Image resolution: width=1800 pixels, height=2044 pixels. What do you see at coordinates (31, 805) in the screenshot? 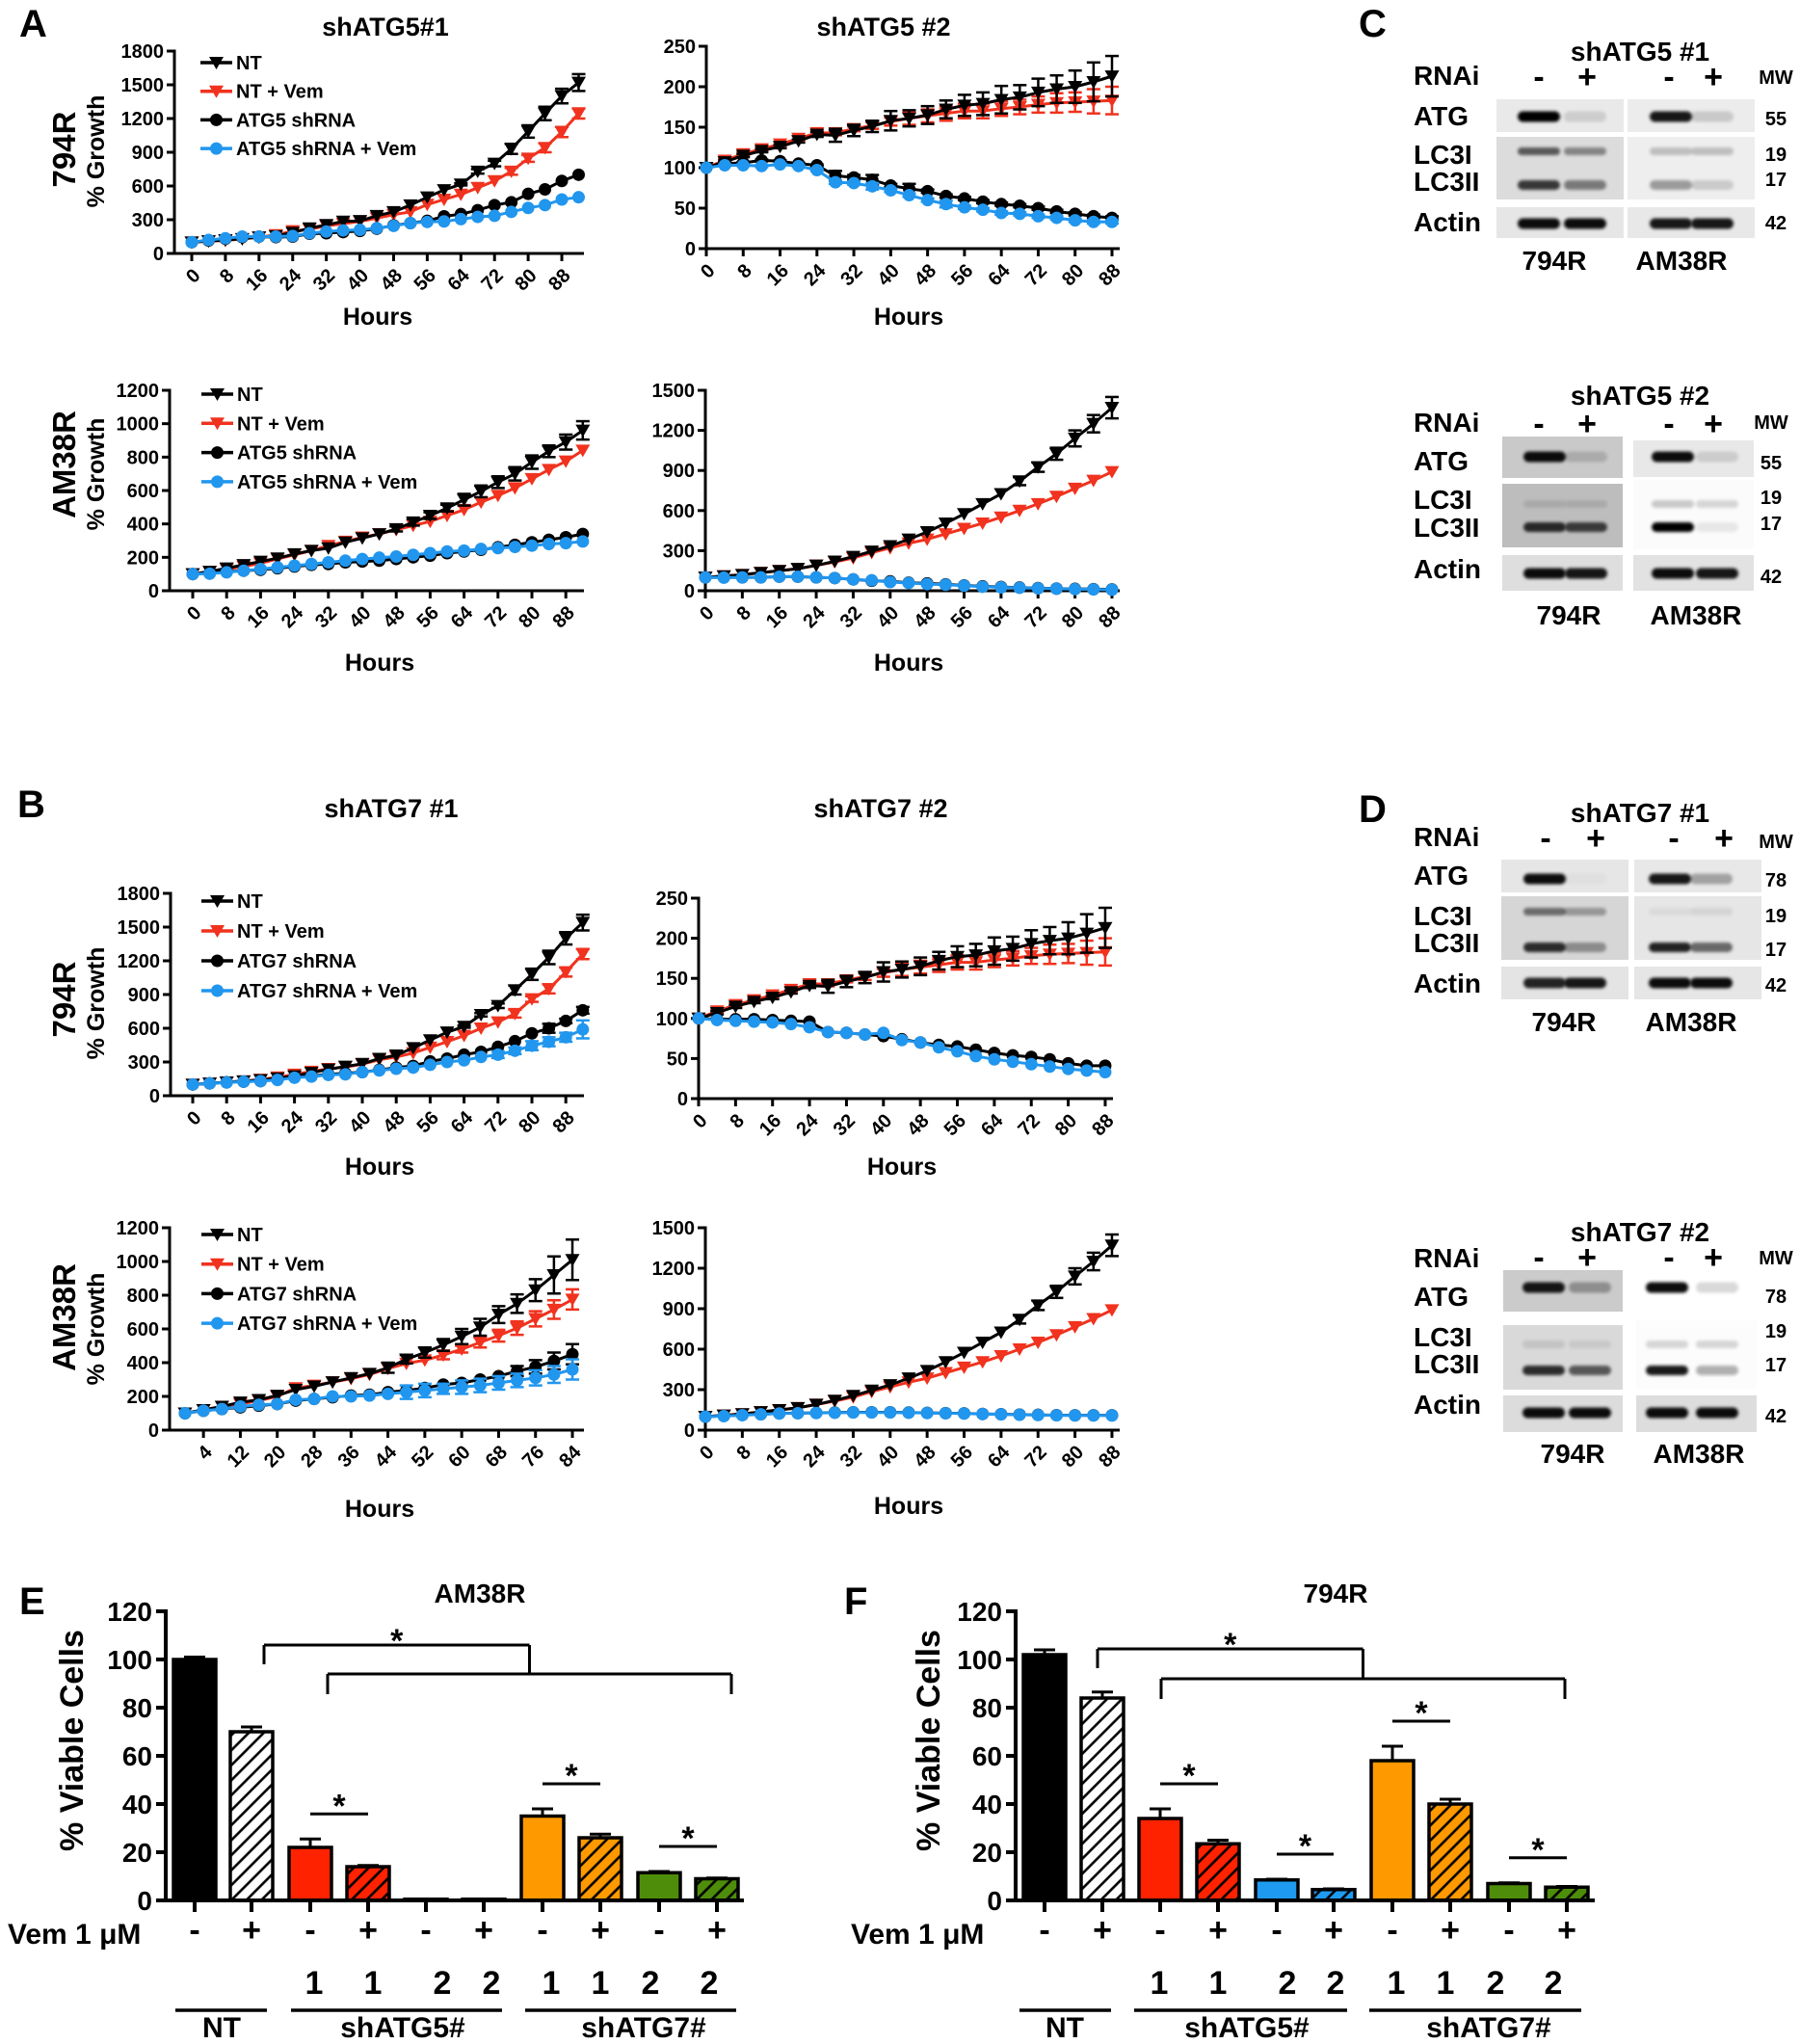
I see `panel-label-b: B` at bounding box center [31, 805].